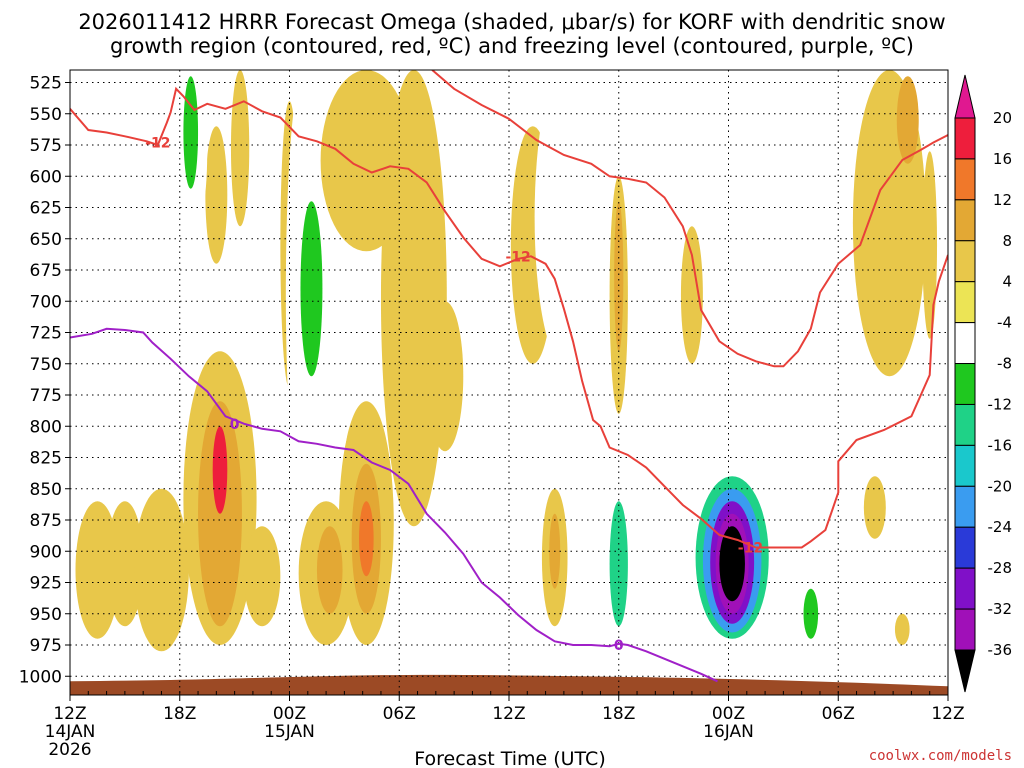  I want to click on y-tick-label: 825, so click(46, 459).